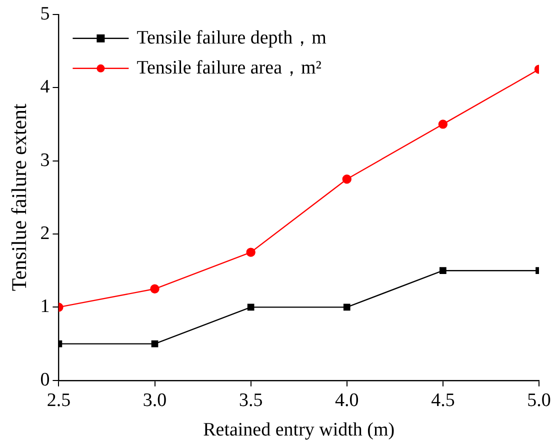 The width and height of the screenshot is (557, 448). What do you see at coordinates (443, 400) in the screenshot?
I see `x-tick-label: 4.5` at bounding box center [443, 400].